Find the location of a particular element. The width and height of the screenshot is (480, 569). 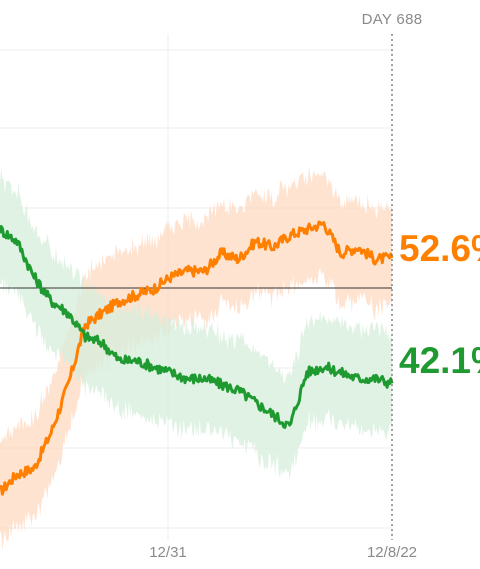

x-tick-label-12-31: 12/31 is located at coordinates (168, 552).